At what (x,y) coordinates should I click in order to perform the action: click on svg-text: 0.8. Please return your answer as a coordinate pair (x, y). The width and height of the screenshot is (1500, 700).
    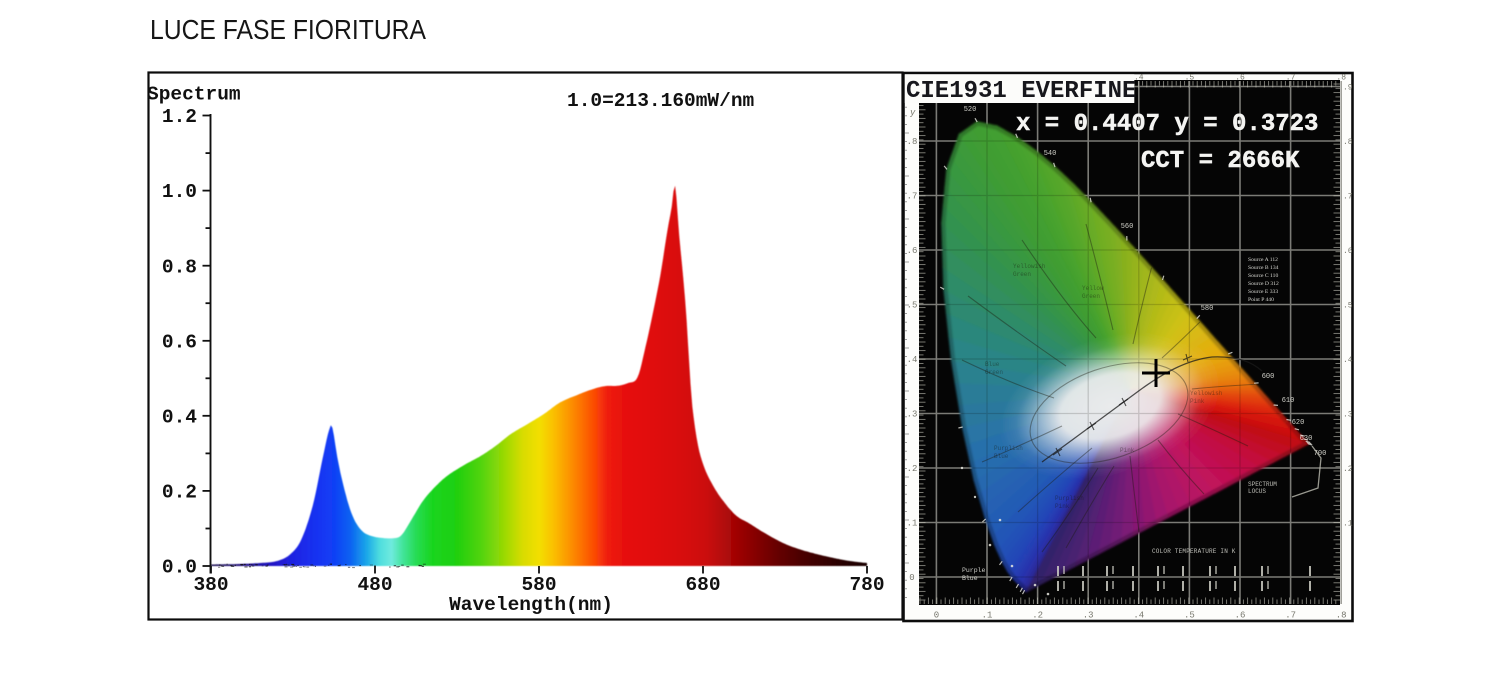
    Looking at the image, I should click on (179, 267).